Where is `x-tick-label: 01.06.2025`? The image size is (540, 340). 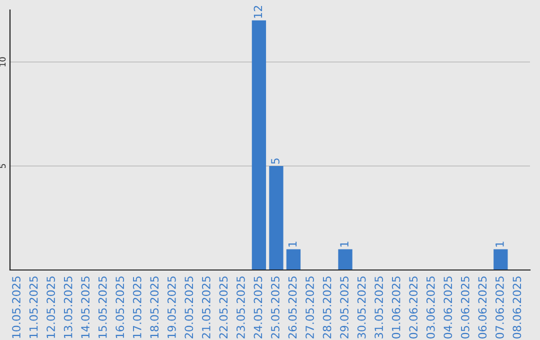 x-tick-label: 01.06.2025 is located at coordinates (396, 307).